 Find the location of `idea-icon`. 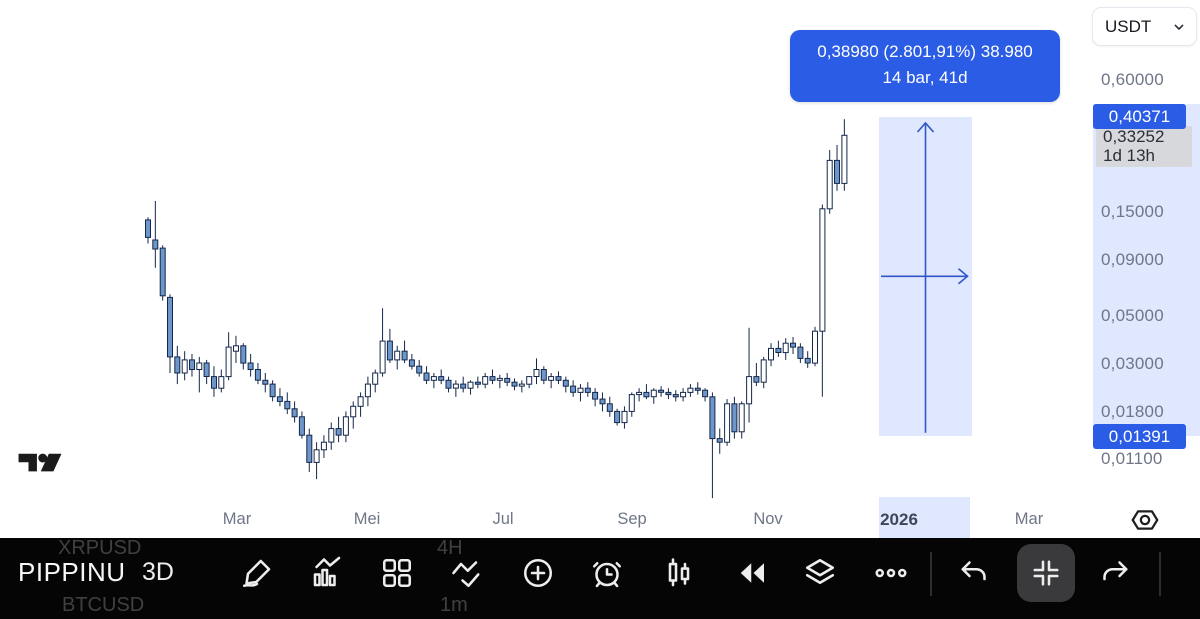

idea-icon is located at coordinates (1197, 573).